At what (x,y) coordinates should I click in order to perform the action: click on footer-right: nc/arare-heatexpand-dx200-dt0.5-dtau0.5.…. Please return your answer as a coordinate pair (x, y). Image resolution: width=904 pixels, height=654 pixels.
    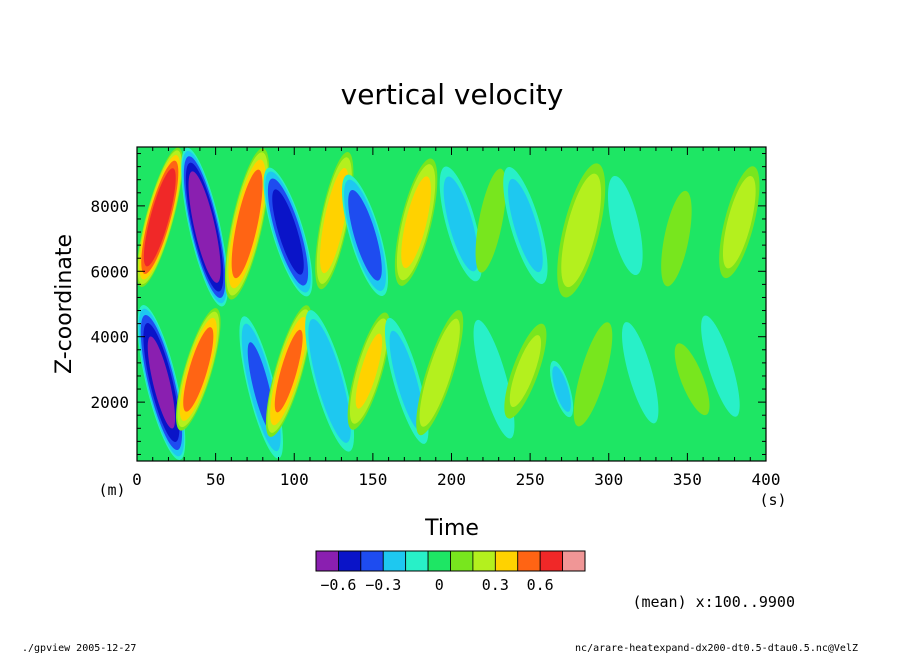
    Looking at the image, I should click on (716, 648).